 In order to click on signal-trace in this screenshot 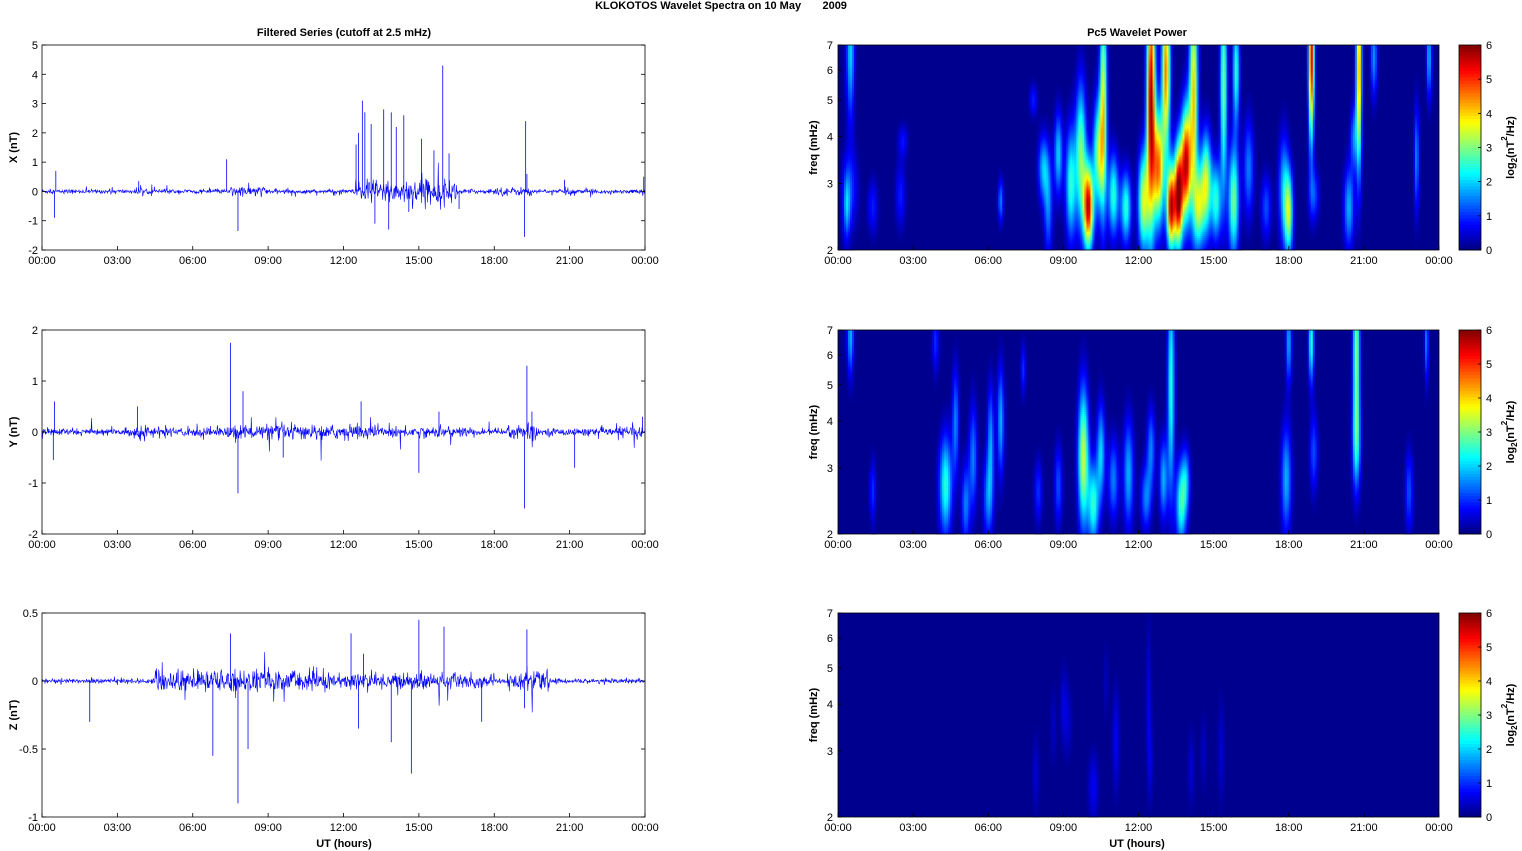, I will do `click(343, 682)`.